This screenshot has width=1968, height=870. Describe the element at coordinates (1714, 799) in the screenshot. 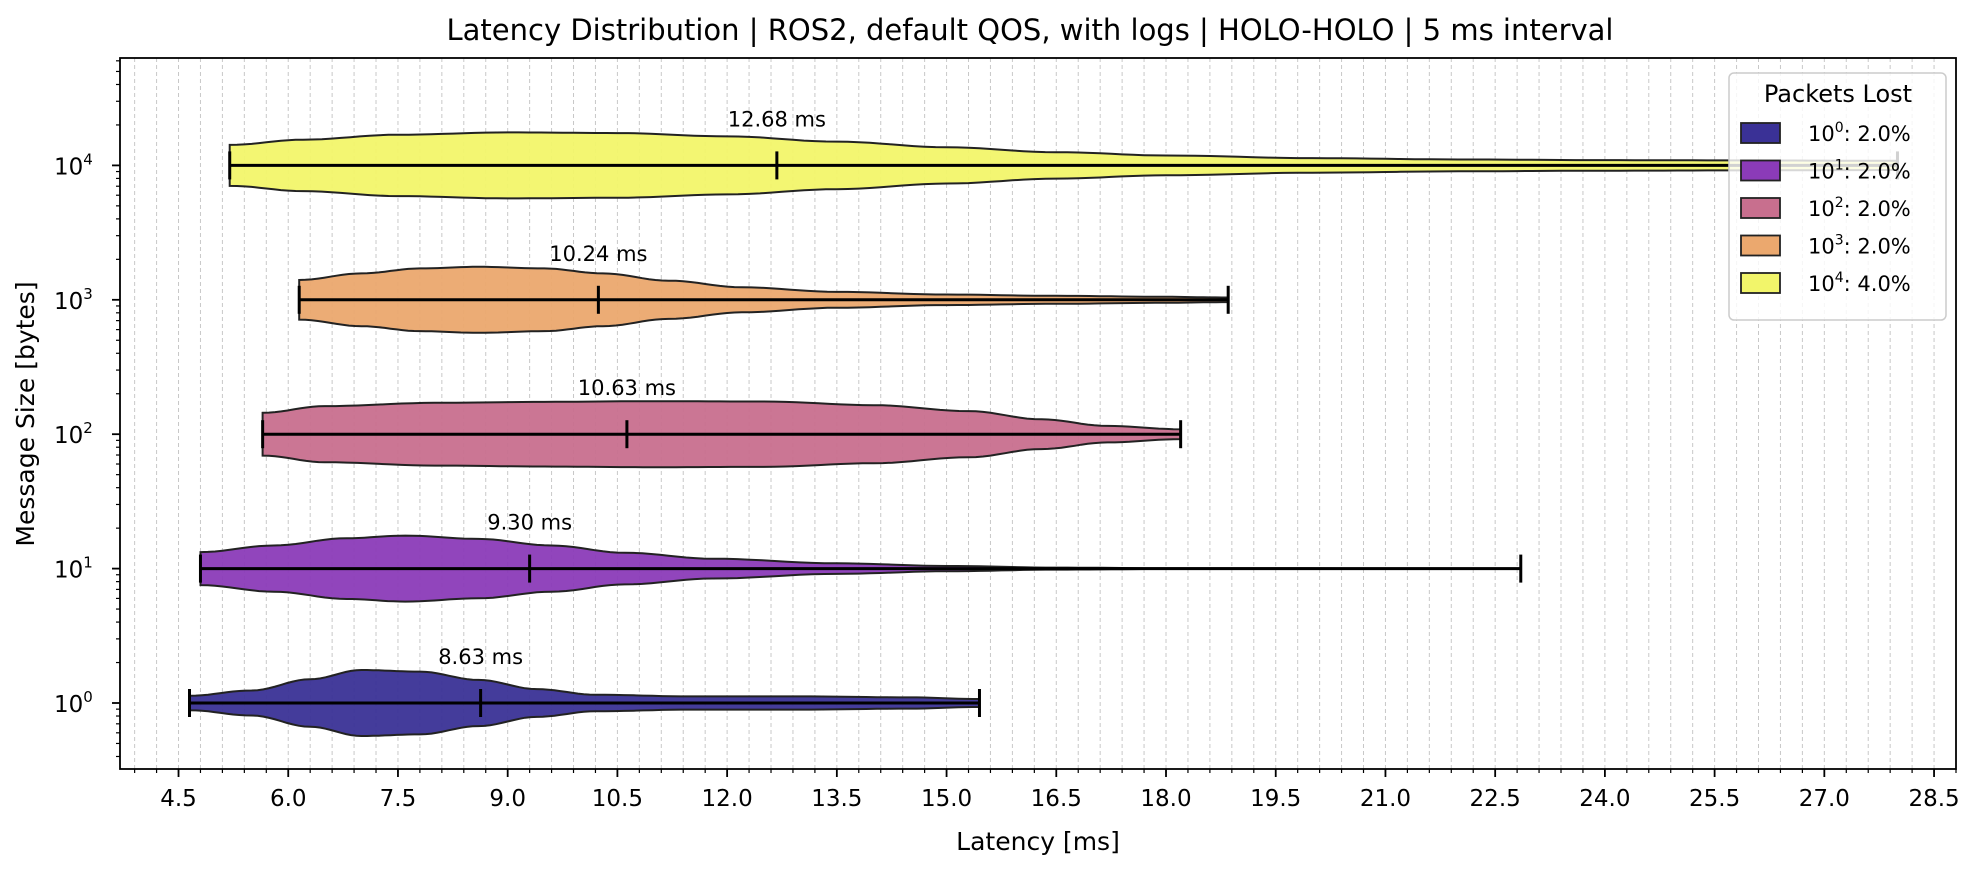

I see `x-tick-label: 25.5` at that location.